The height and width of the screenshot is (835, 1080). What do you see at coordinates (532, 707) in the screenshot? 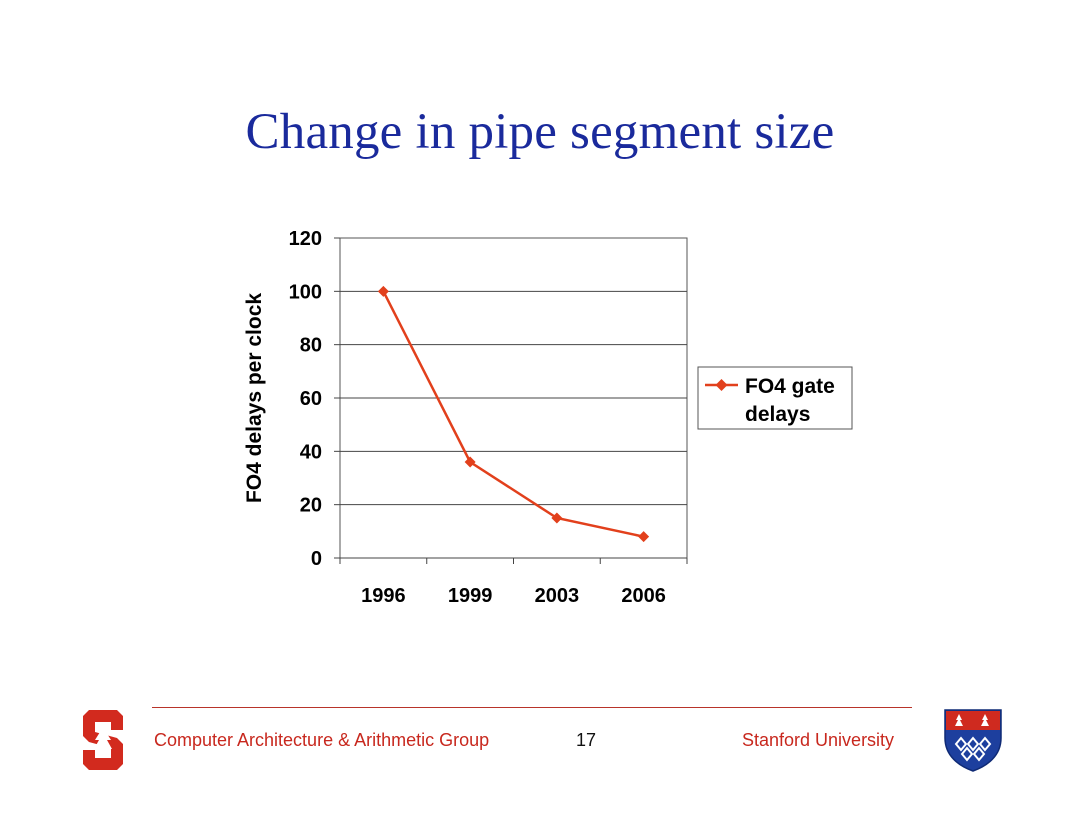
I see `footer-divider` at bounding box center [532, 707].